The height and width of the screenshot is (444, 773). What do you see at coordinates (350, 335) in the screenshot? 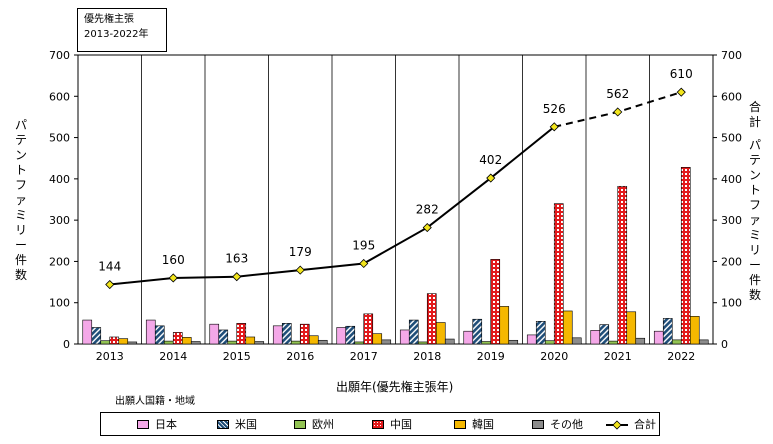
I see `bar-米国-2017` at bounding box center [350, 335].